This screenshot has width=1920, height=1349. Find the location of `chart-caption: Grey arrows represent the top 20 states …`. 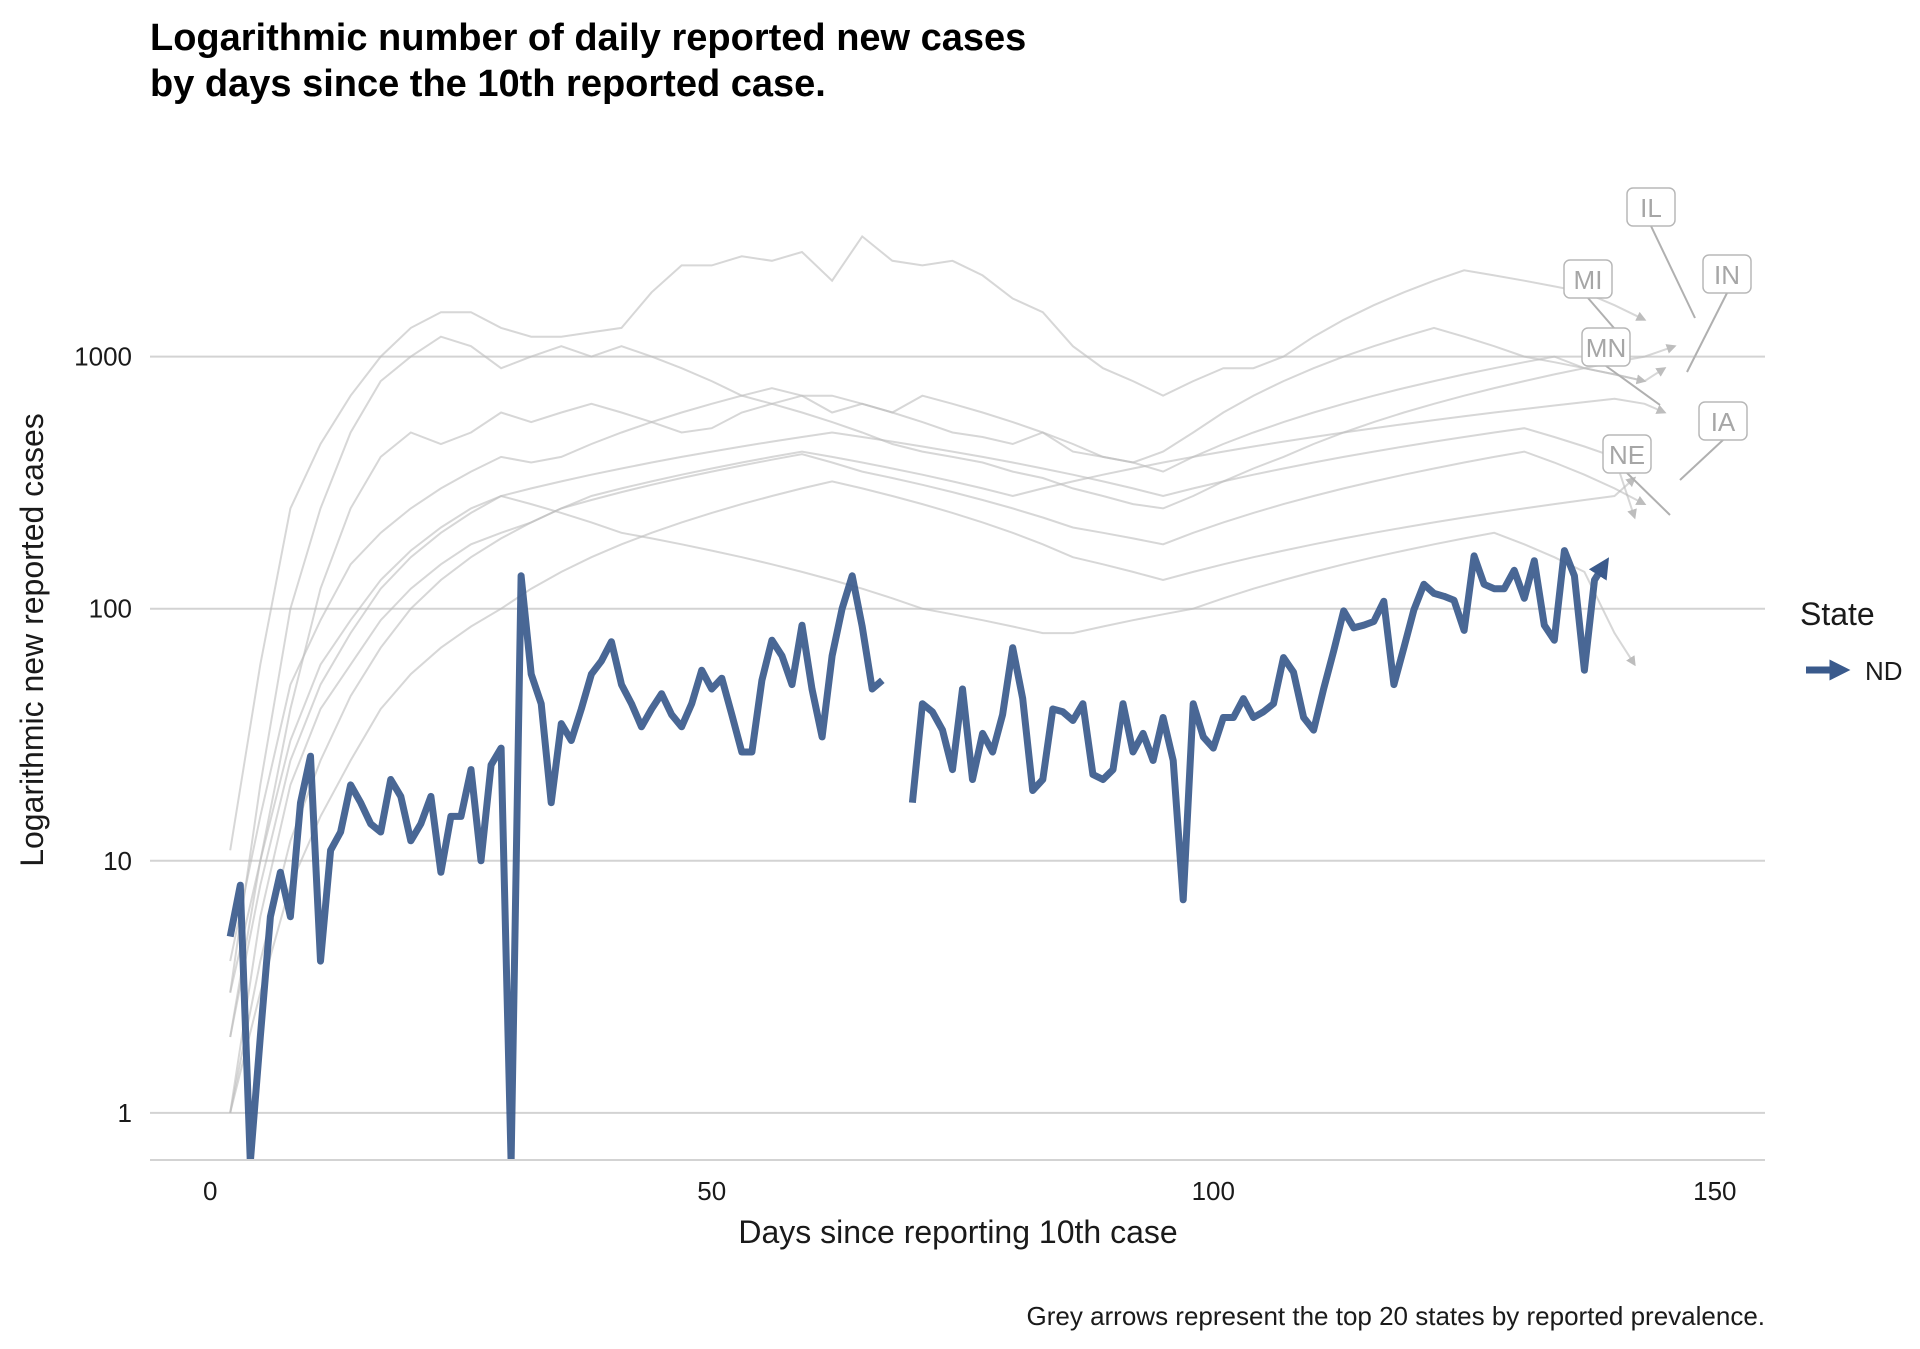

chart-caption: Grey arrows represent the top 20 states … is located at coordinates (1396, 1316).